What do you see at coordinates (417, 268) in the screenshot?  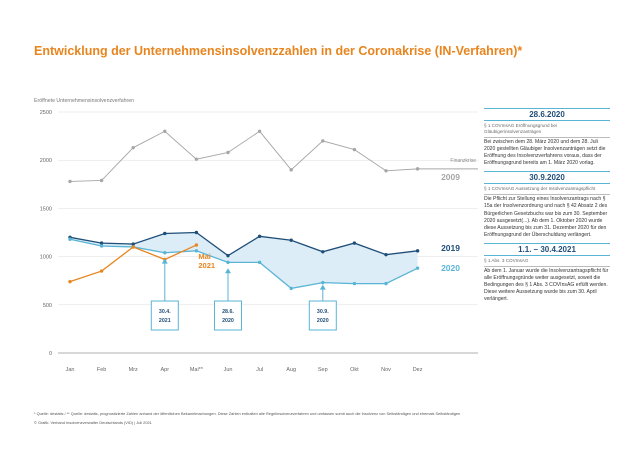 I see `point-2020-dez` at bounding box center [417, 268].